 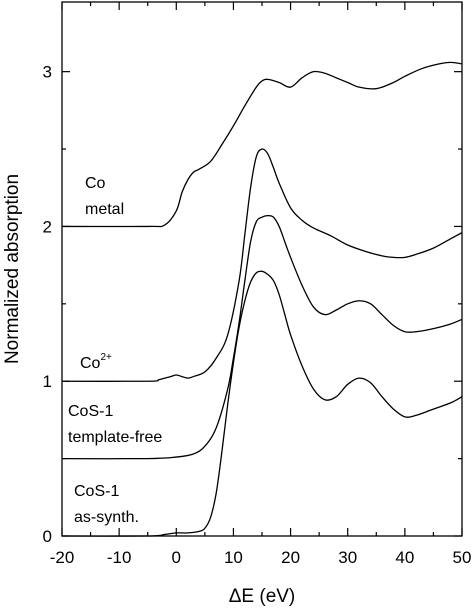 I want to click on x-tick-label: -10, so click(x=119, y=557).